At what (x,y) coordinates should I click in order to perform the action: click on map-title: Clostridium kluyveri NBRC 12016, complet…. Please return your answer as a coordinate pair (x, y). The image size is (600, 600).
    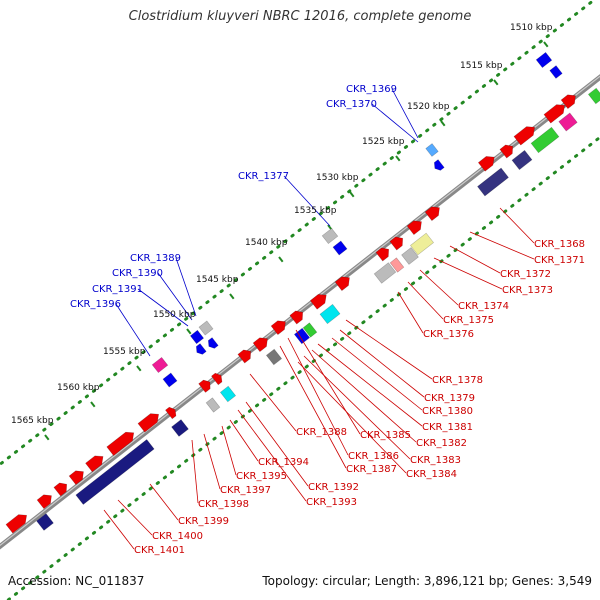
    Looking at the image, I should click on (300, 16).